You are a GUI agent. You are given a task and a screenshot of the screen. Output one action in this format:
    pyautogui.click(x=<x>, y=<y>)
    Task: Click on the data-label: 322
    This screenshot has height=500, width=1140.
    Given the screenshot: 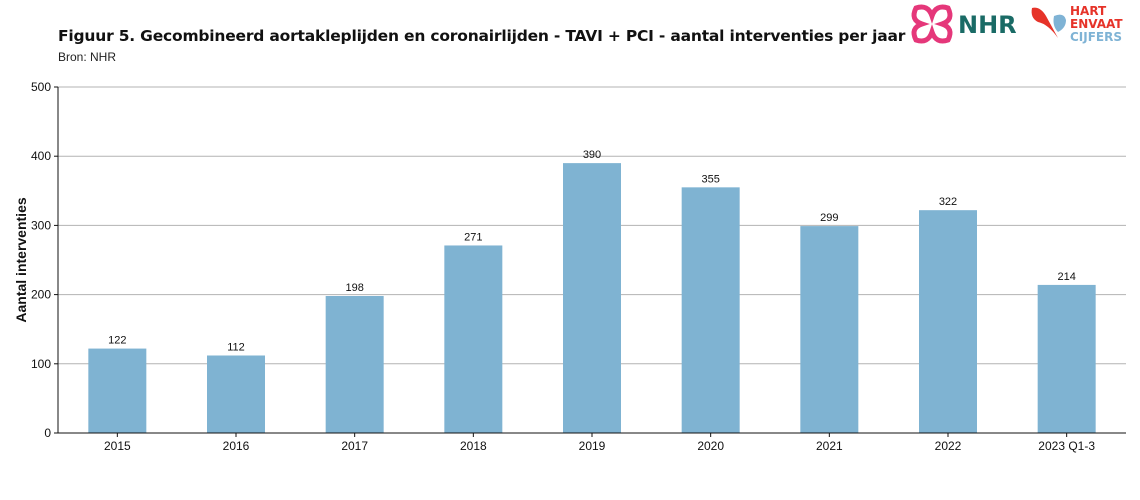 What is the action you would take?
    pyautogui.click(x=948, y=202)
    